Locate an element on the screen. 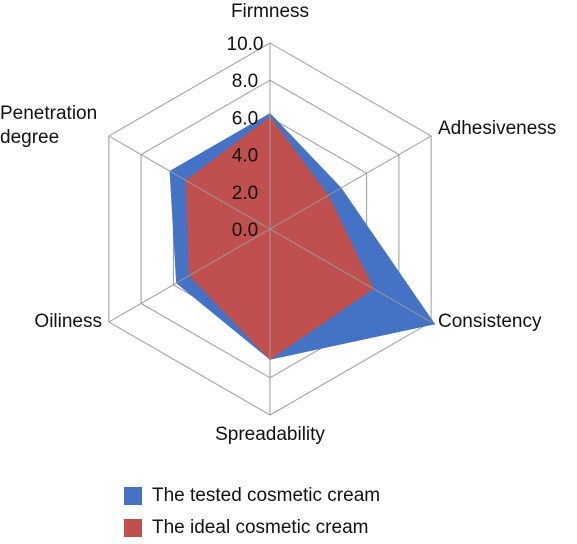  axis-label-firmness: Firmness is located at coordinates (270, 11).